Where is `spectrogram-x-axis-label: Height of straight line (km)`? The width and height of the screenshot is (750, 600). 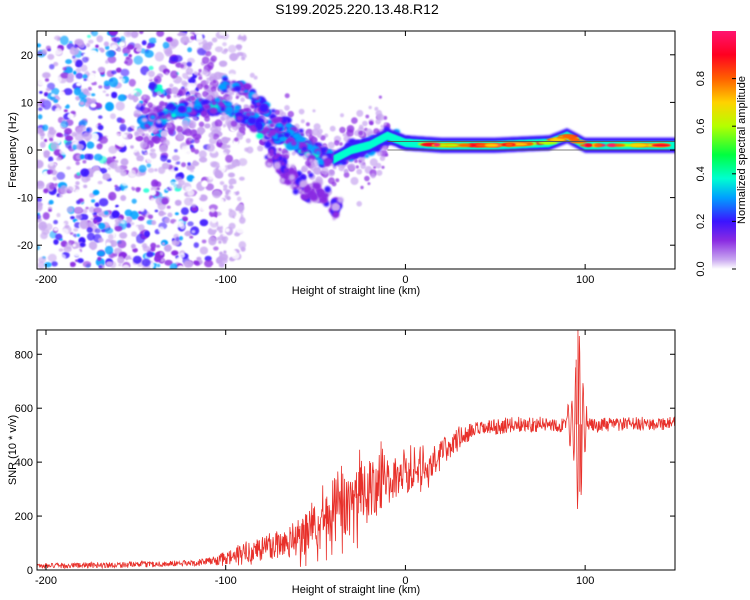
spectrogram-x-axis-label: Height of straight line (km) is located at coordinates (356, 291).